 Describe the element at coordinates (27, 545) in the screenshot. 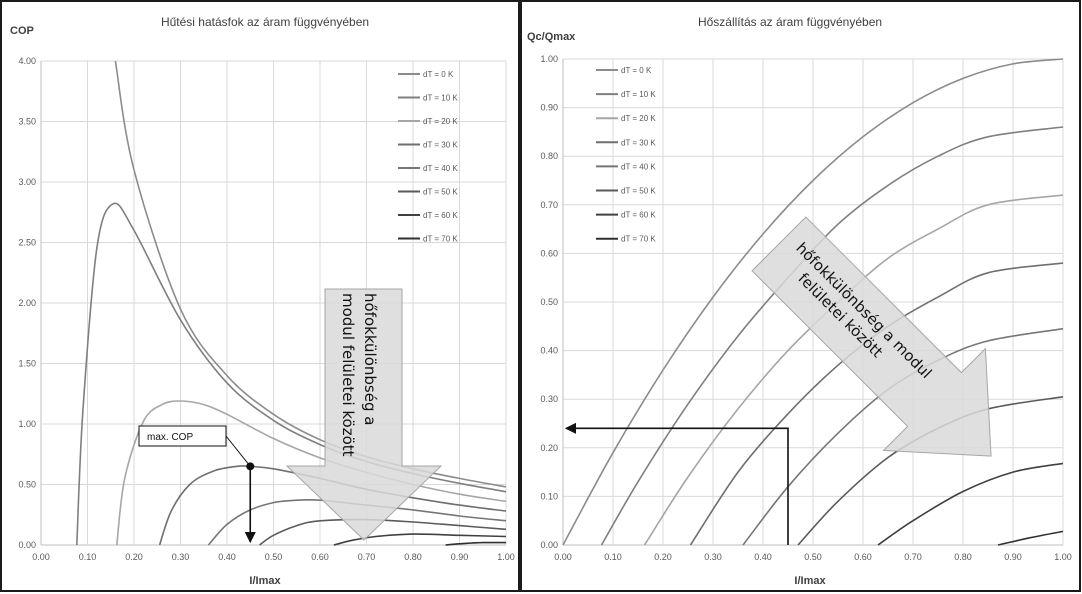

I see `cop-y-tick-label: 0.00` at that location.